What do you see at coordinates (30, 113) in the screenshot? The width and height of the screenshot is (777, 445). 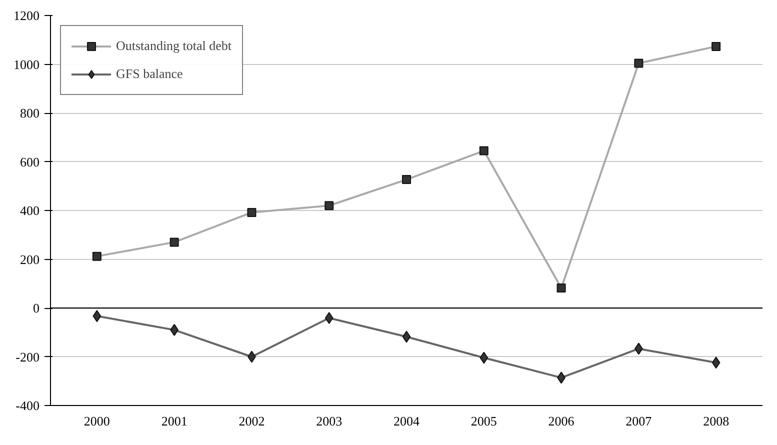 I see `y-tick-label: 800` at bounding box center [30, 113].